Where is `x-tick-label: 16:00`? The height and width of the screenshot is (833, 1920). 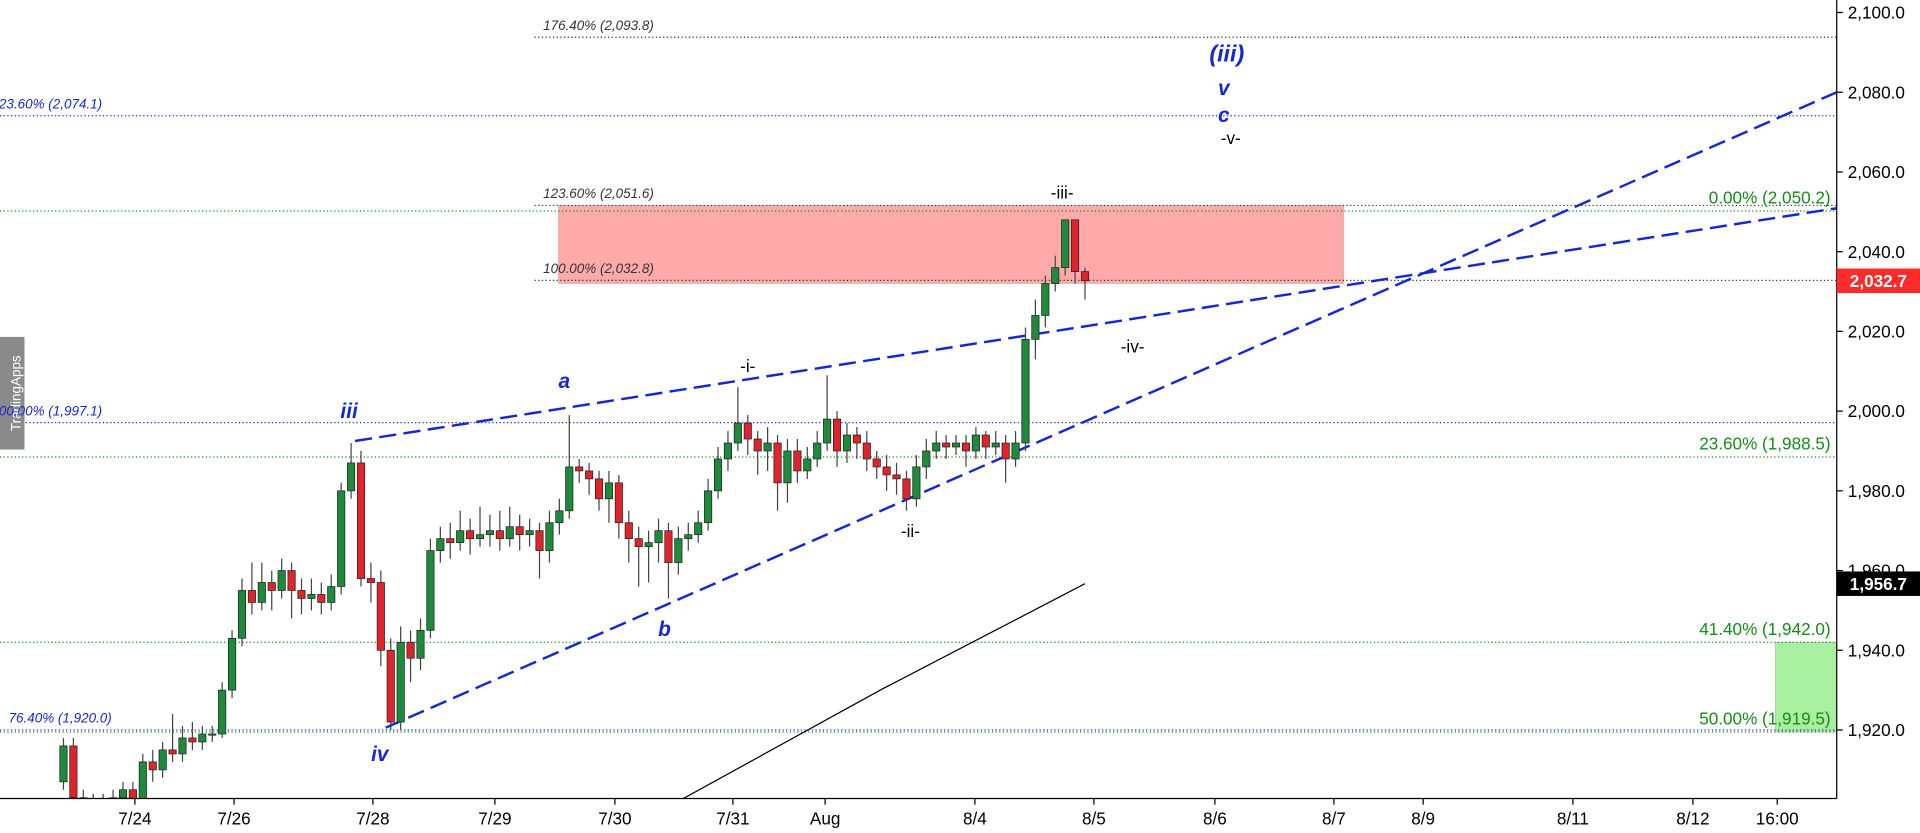
x-tick-label: 16:00 is located at coordinates (1777, 818).